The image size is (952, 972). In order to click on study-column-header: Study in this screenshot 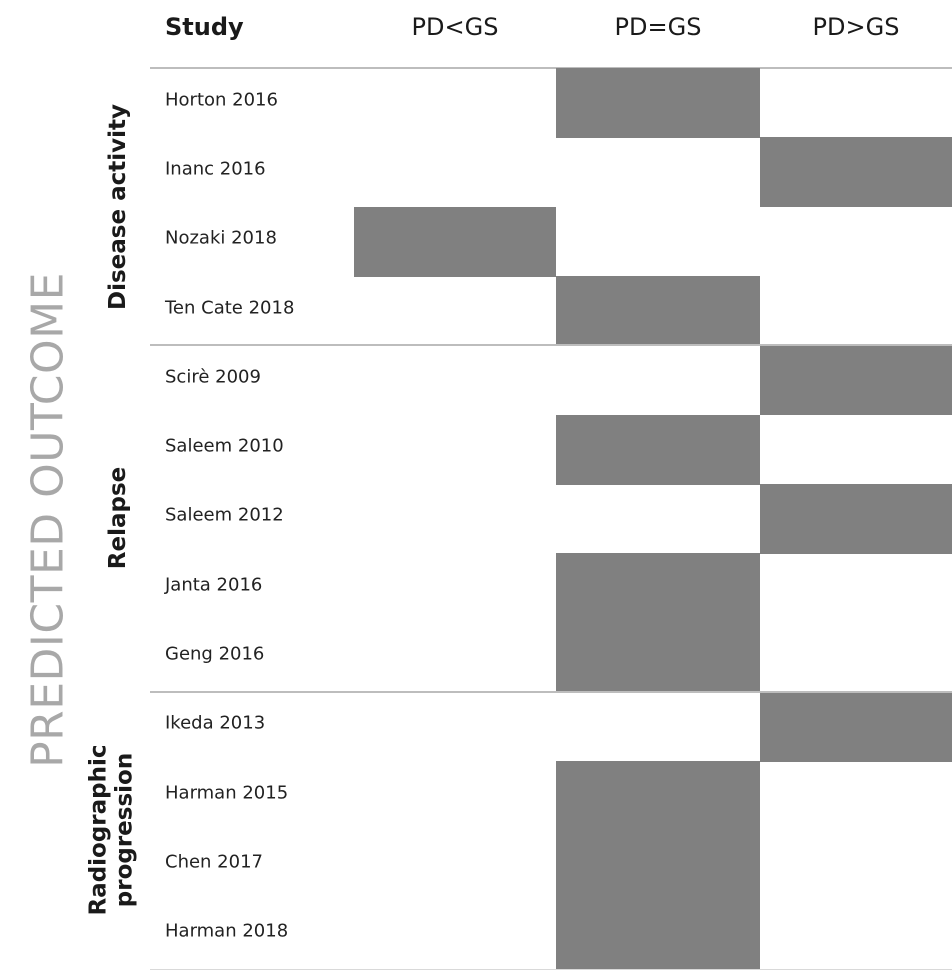, I will do `click(204, 27)`.